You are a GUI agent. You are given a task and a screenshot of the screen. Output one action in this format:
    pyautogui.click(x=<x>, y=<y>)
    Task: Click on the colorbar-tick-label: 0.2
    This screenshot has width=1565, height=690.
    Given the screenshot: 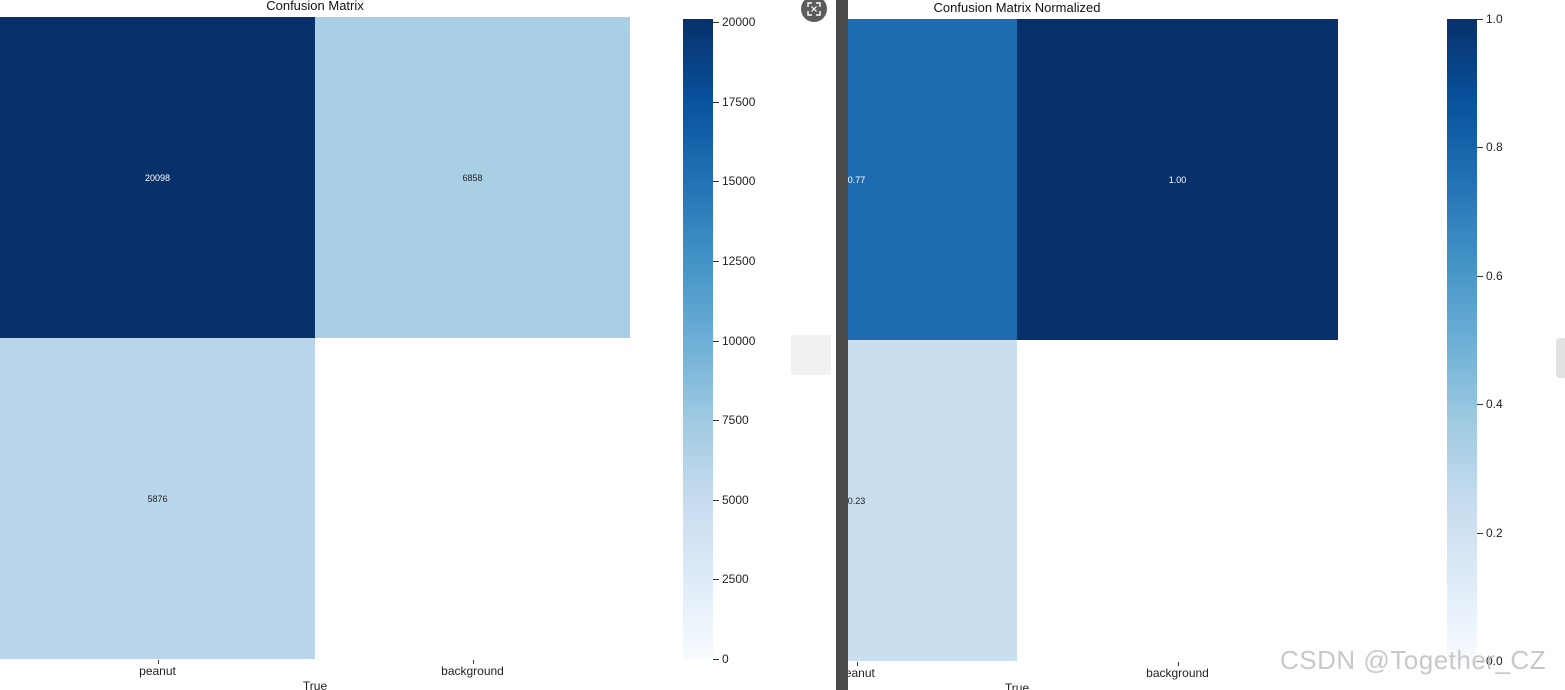 What is the action you would take?
    pyautogui.click(x=1494, y=532)
    